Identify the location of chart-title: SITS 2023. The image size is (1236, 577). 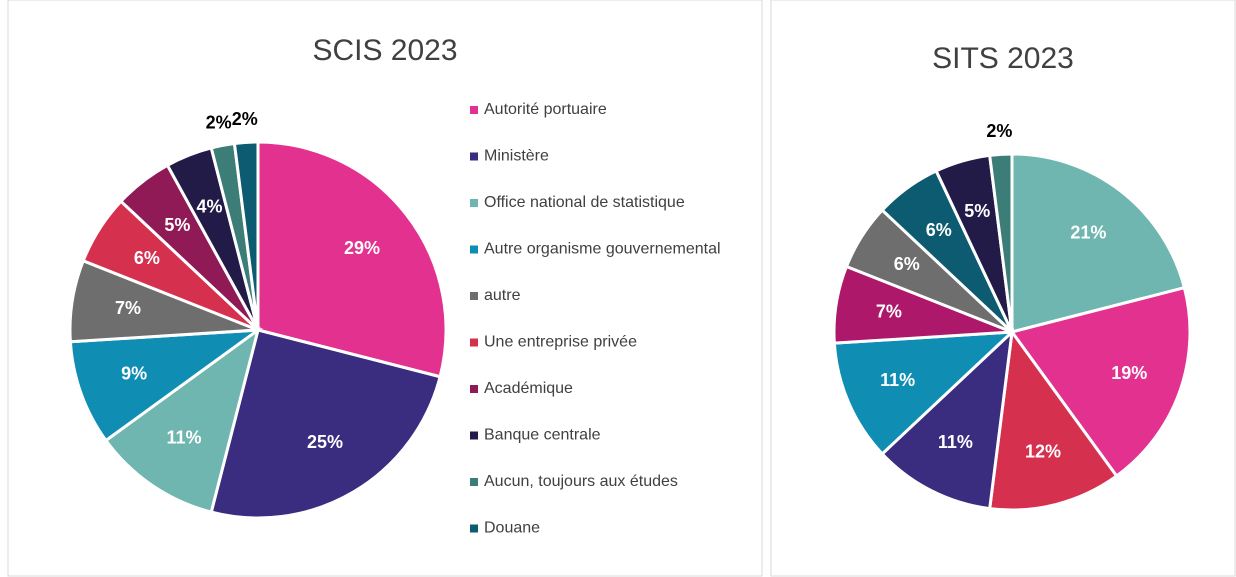
(1003, 58).